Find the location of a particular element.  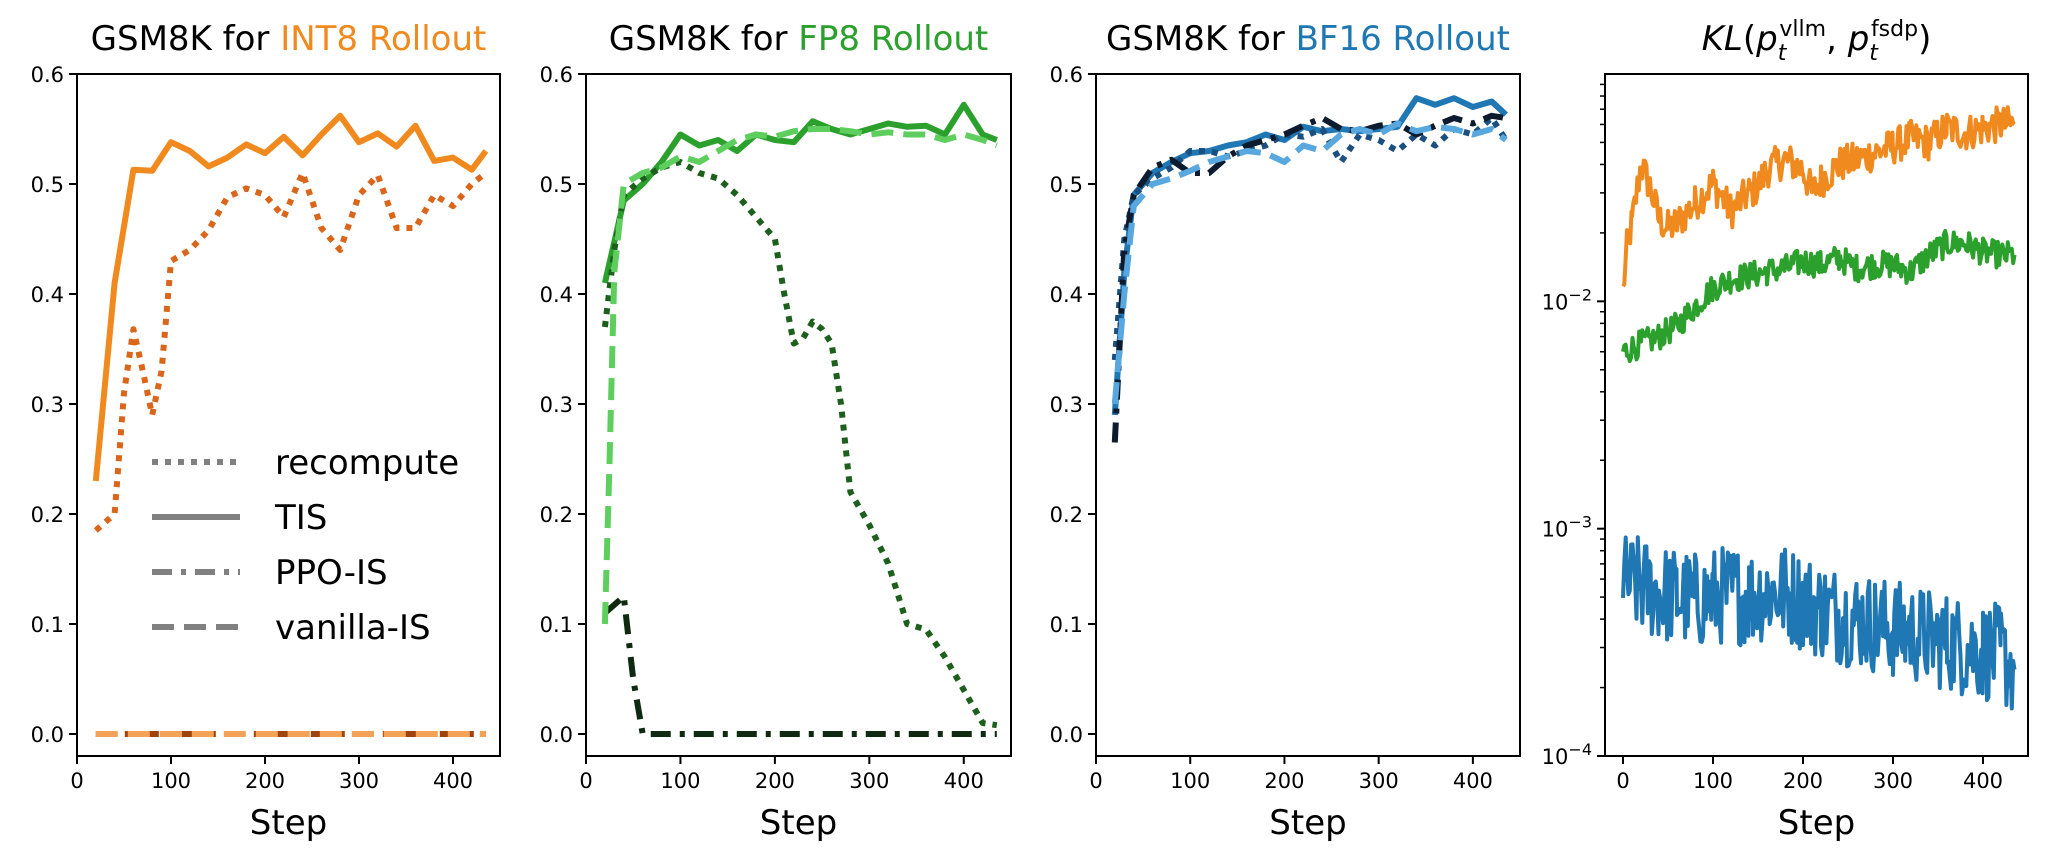

legend-label: vanilla-IS is located at coordinates (353, 628).